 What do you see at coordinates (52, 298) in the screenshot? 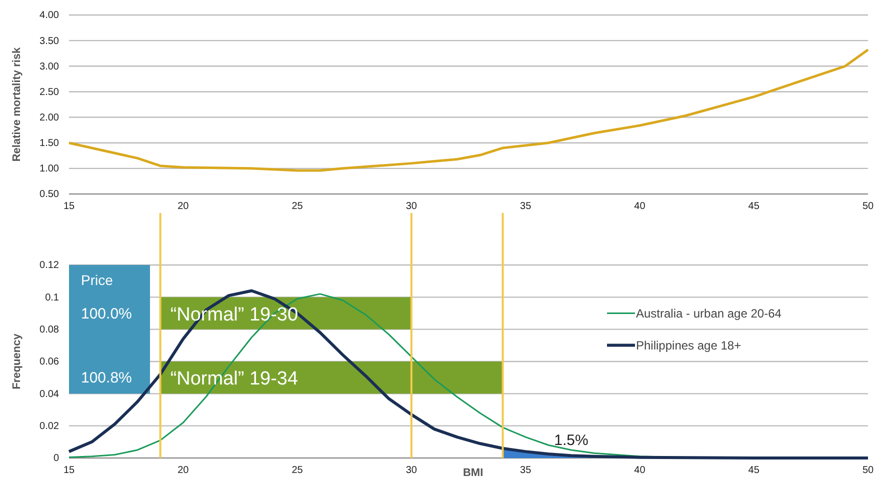
I see `y-tick-label: 0.1` at bounding box center [52, 298].